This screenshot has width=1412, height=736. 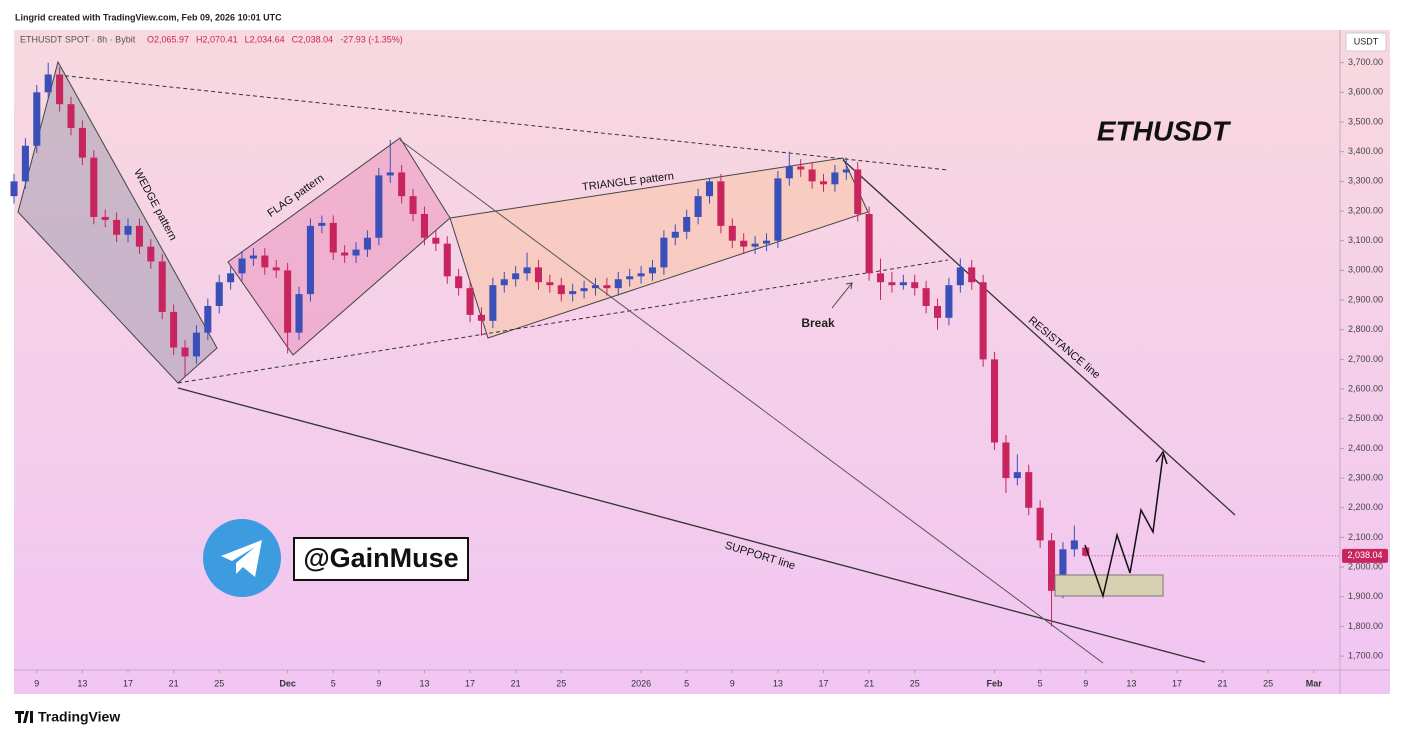 I want to click on handle-box, so click(x=381, y=559).